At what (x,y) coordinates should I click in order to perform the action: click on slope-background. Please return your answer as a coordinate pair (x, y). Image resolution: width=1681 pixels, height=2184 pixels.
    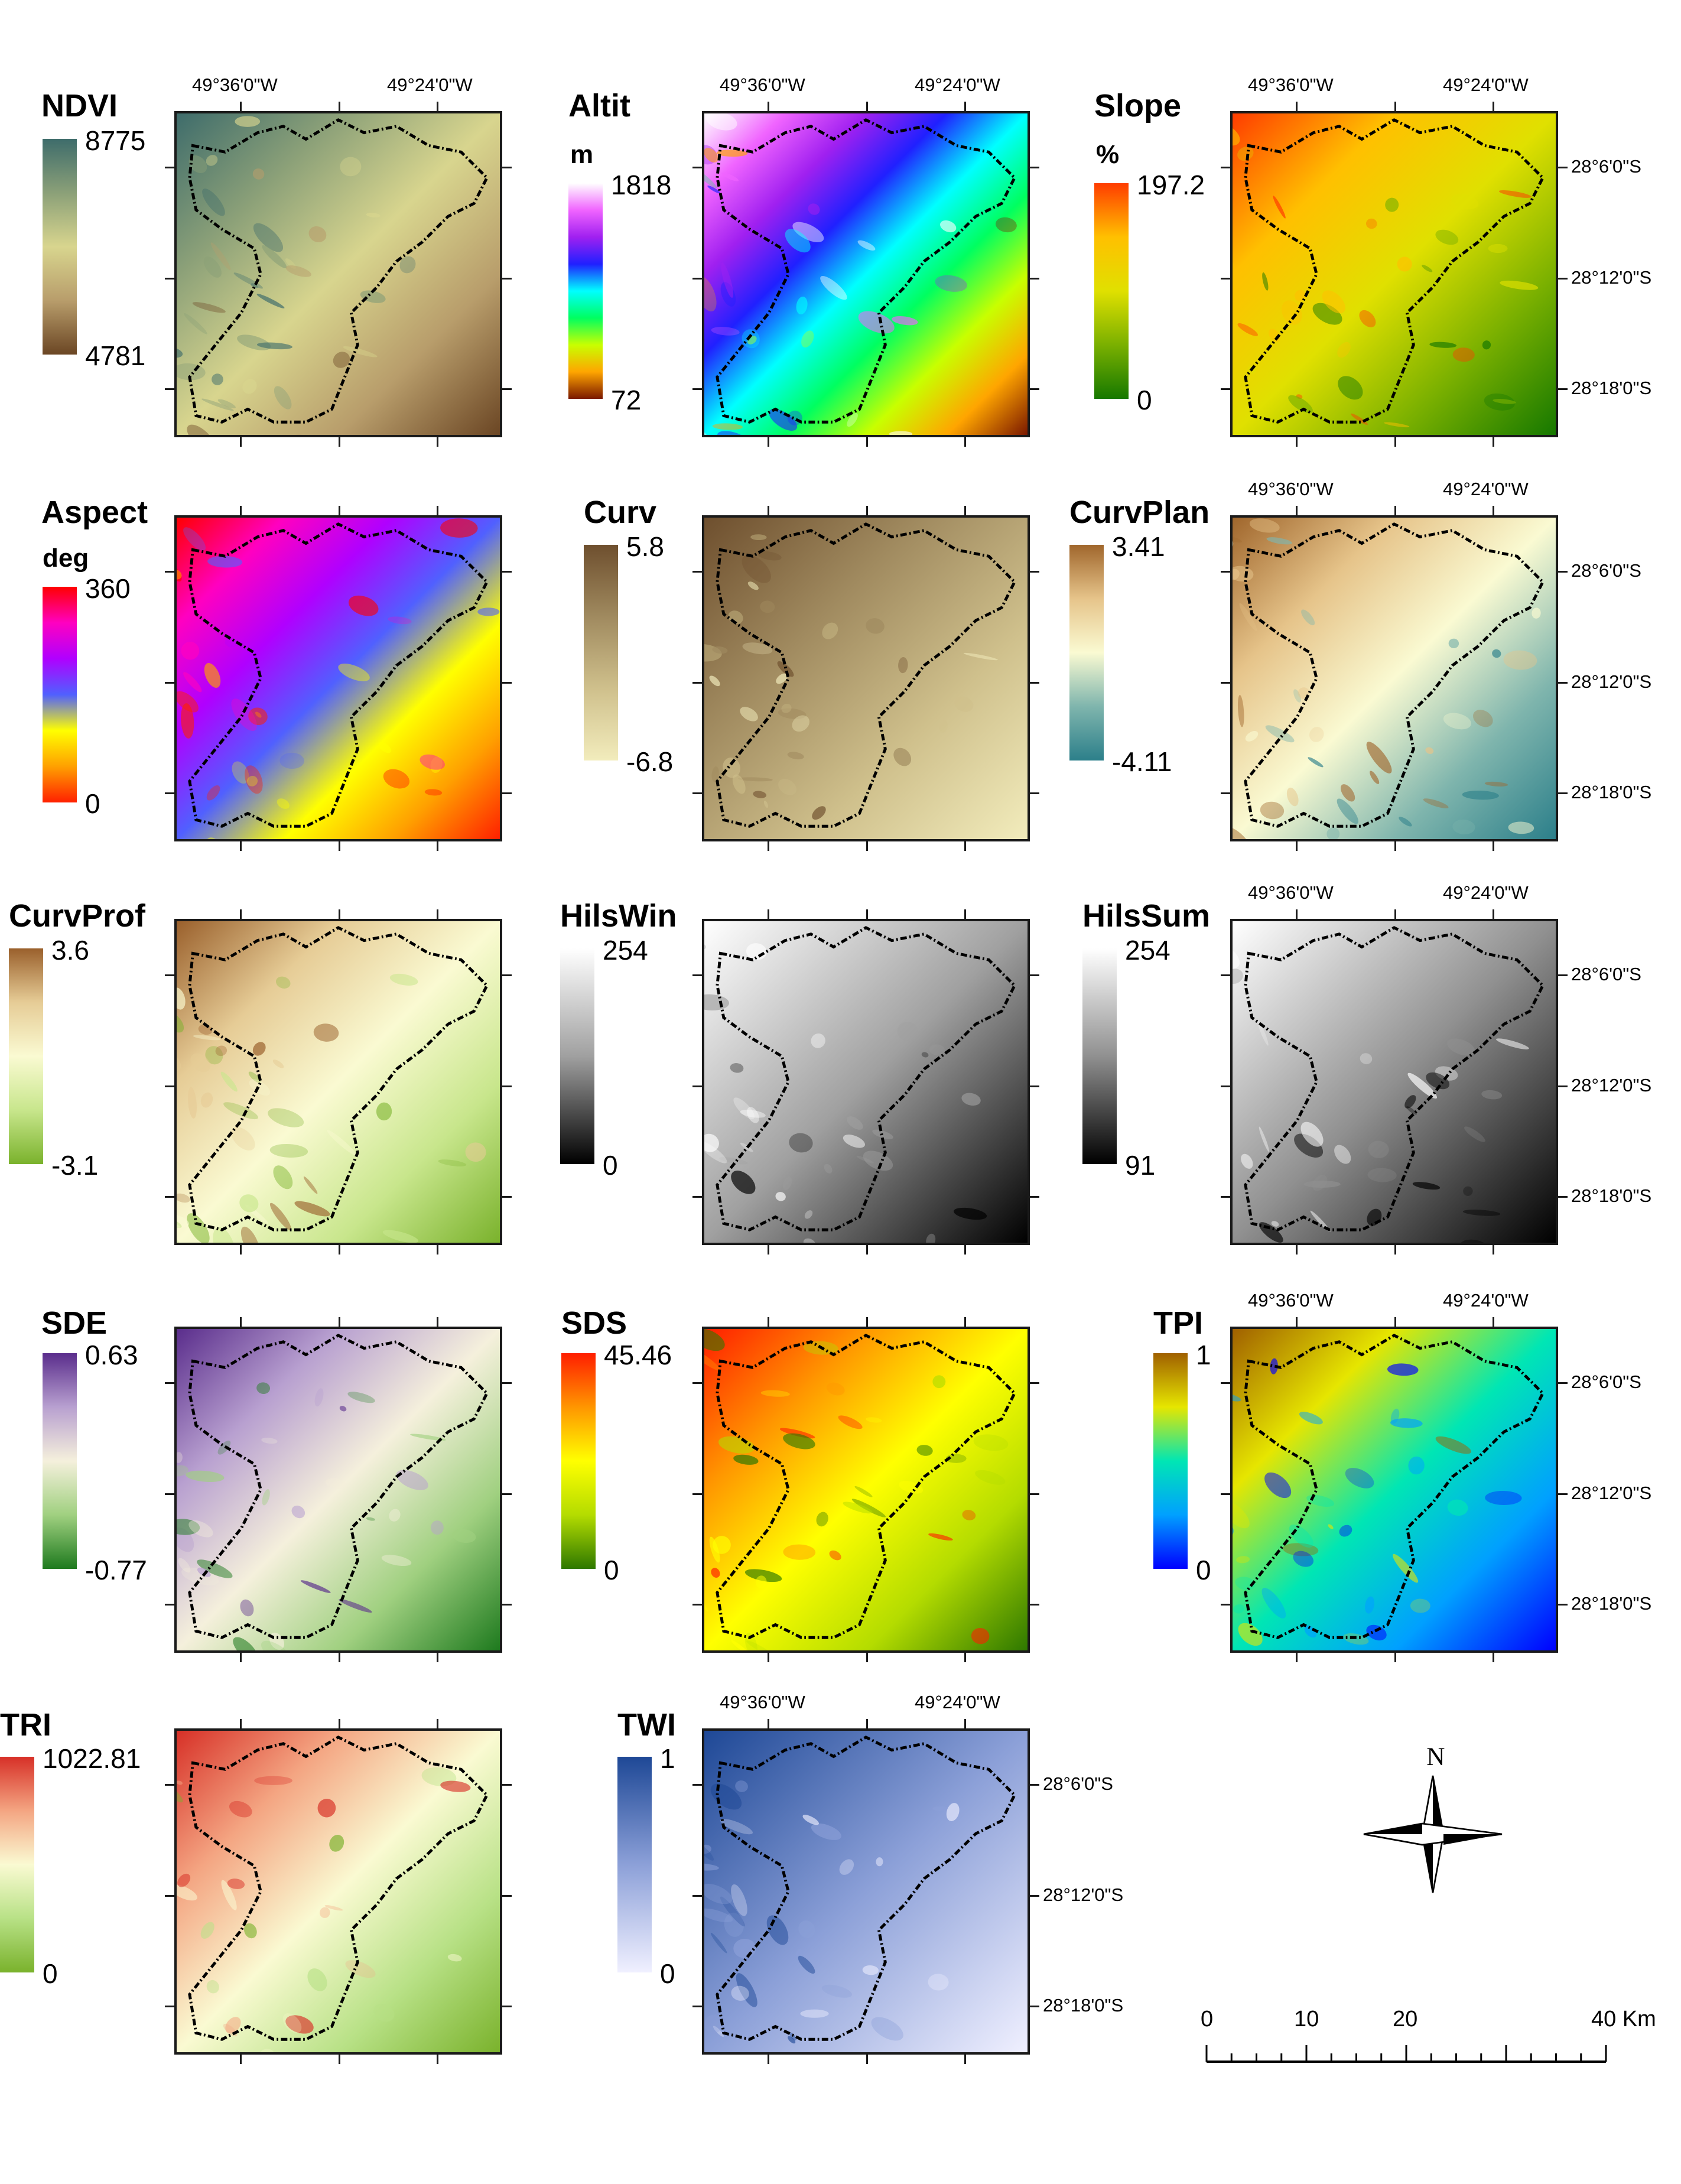
    Looking at the image, I should click on (1394, 274).